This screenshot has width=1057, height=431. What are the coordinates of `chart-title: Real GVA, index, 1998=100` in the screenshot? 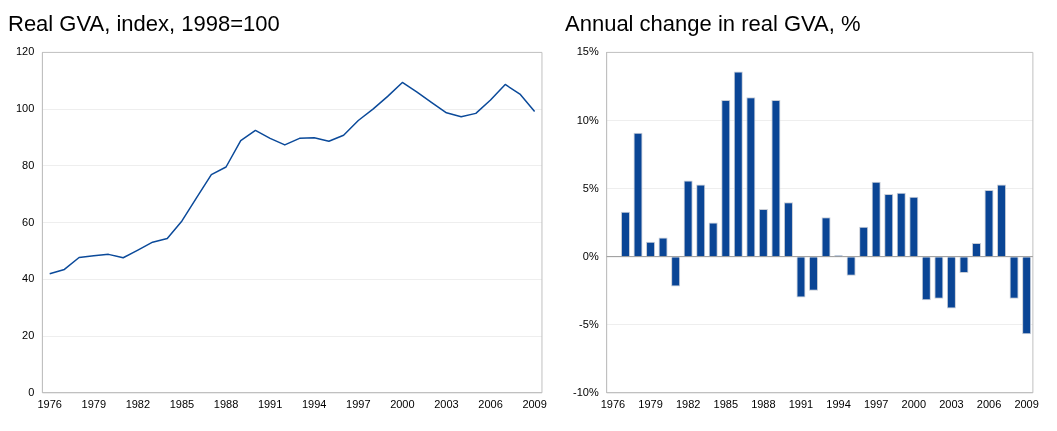 It's located at (144, 24).